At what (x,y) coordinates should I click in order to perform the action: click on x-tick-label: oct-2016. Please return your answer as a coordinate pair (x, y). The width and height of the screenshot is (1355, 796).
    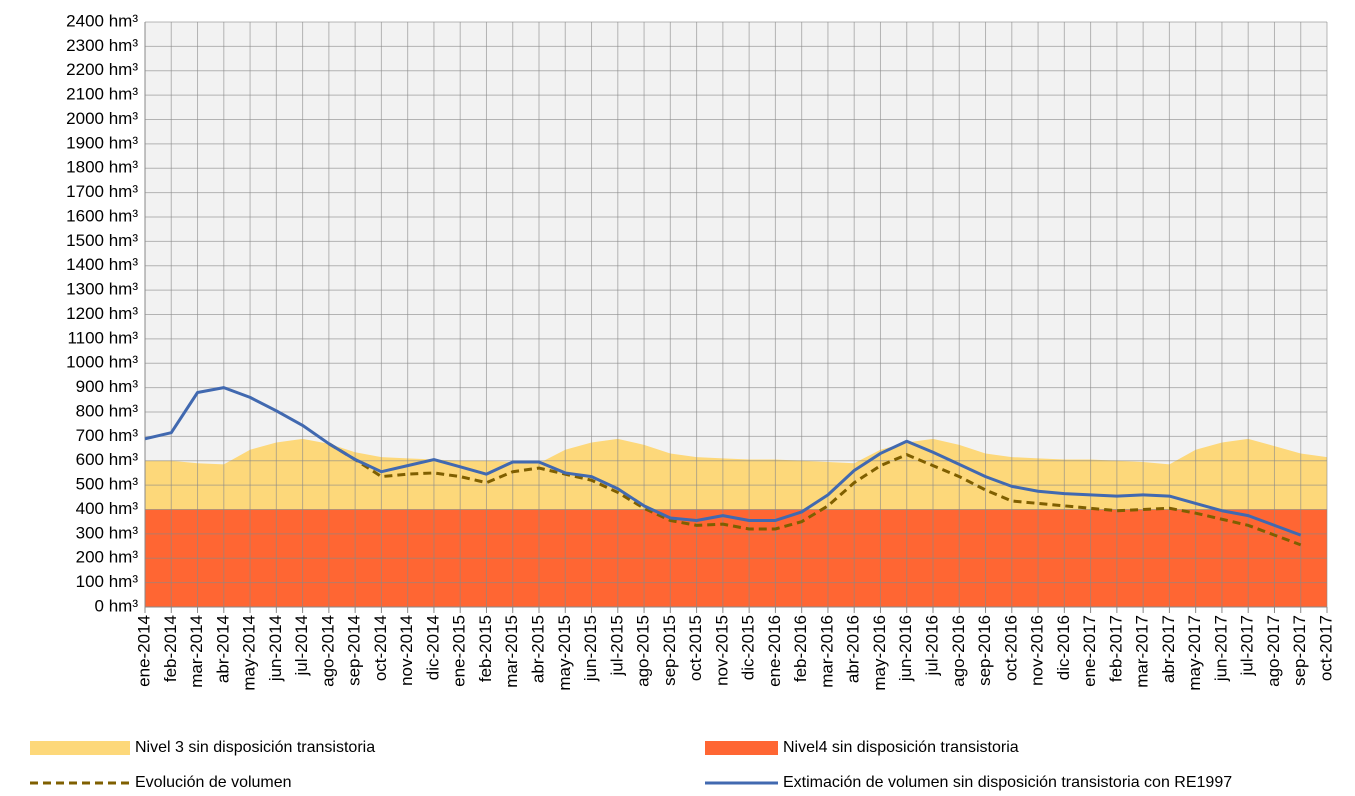
    Looking at the image, I should click on (1010, 648).